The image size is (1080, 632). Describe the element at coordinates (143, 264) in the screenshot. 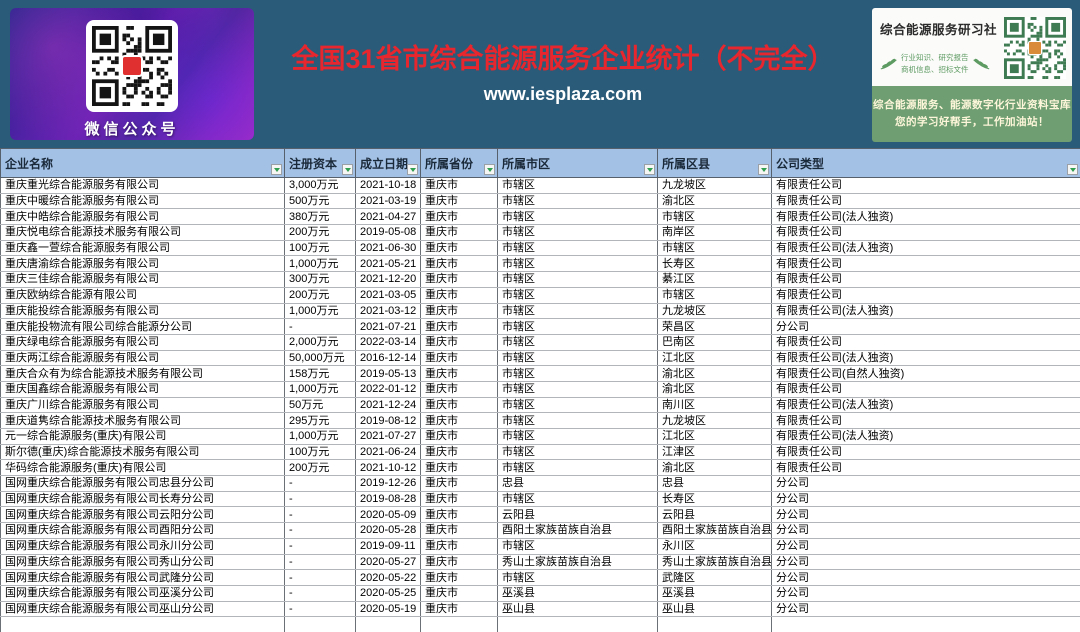

I see `table-cell: 重庆唐渝综合能源服务有限公司` at that location.